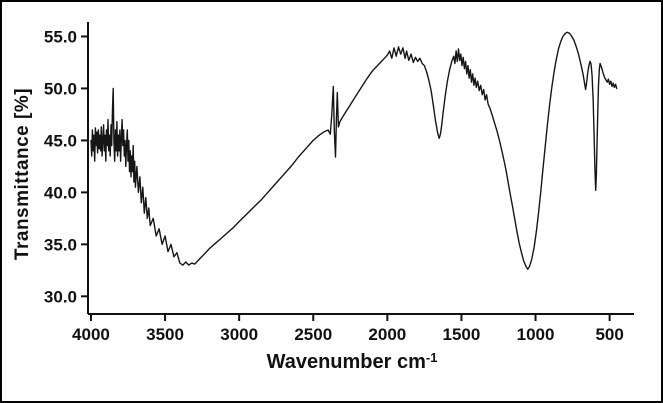  Describe the element at coordinates (165, 334) in the screenshot. I see `x-tick-label: 3500` at that location.